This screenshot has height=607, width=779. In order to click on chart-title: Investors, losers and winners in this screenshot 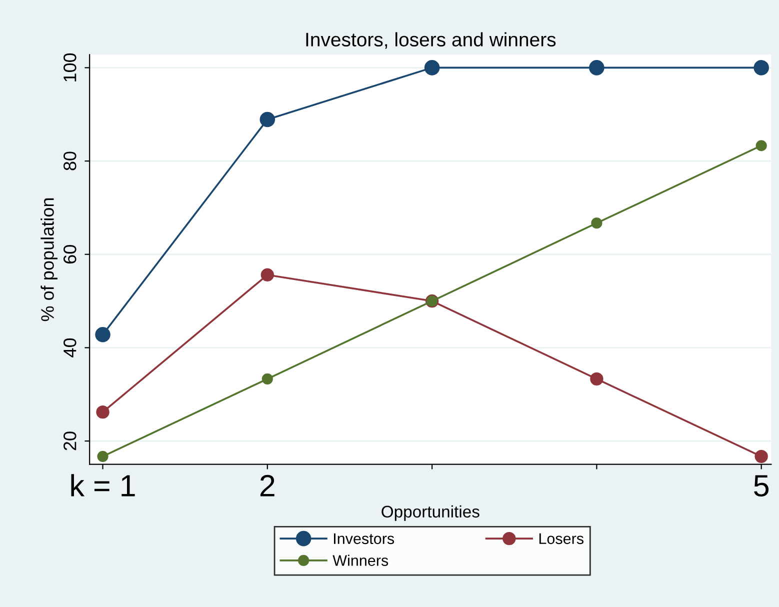, I will do `click(431, 40)`.